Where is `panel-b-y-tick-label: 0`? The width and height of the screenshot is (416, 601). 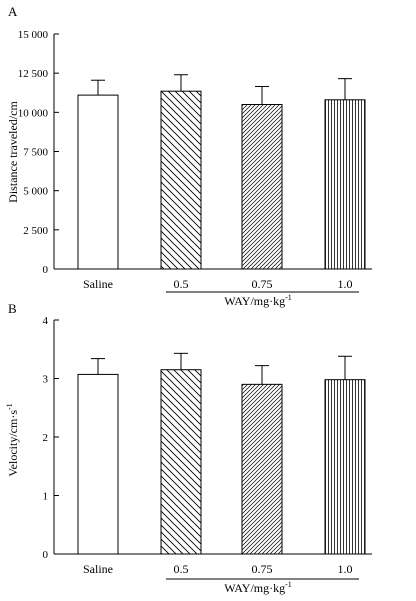 panel-b-y-tick-label: 0 is located at coordinates (46, 555).